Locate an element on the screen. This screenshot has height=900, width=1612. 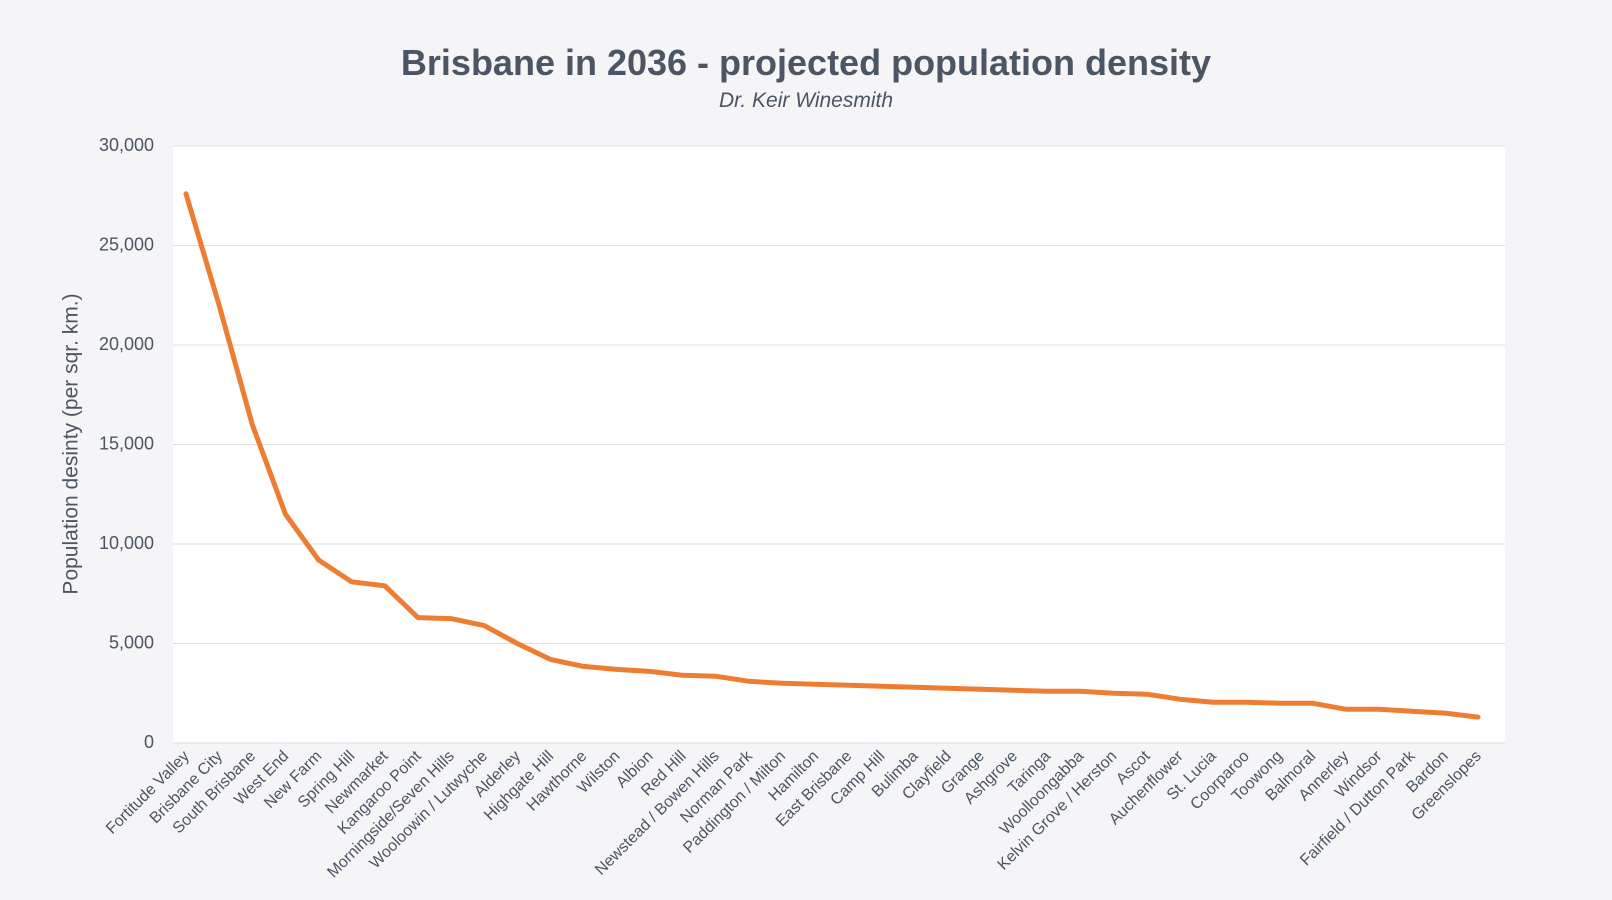
y-tick-label: 25,000 is located at coordinates (126, 244).